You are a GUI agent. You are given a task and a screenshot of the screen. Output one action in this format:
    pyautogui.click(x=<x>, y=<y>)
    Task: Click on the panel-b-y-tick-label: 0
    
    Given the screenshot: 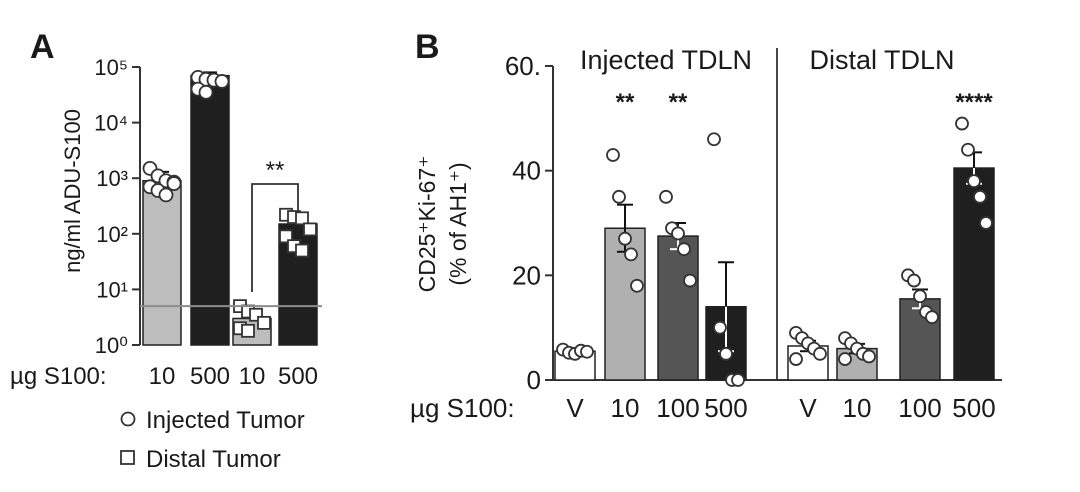 What is the action you would take?
    pyautogui.click(x=534, y=380)
    